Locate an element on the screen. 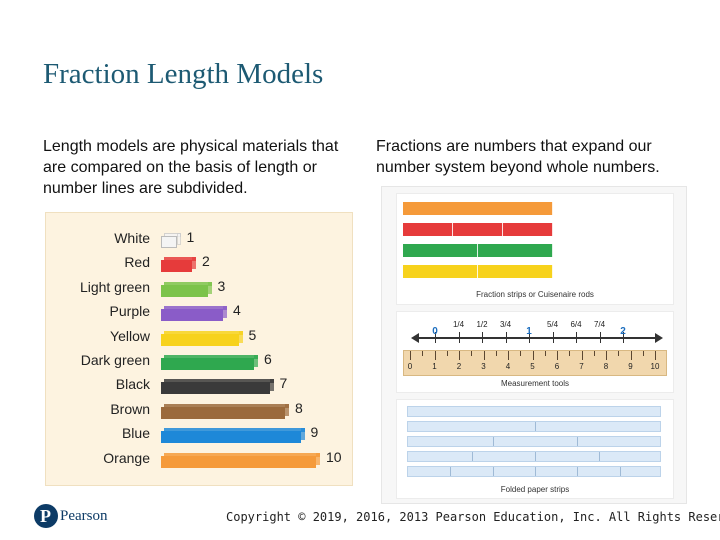 The width and height of the screenshot is (720, 540). rod-row: Orange 10 is located at coordinates (200, 459).